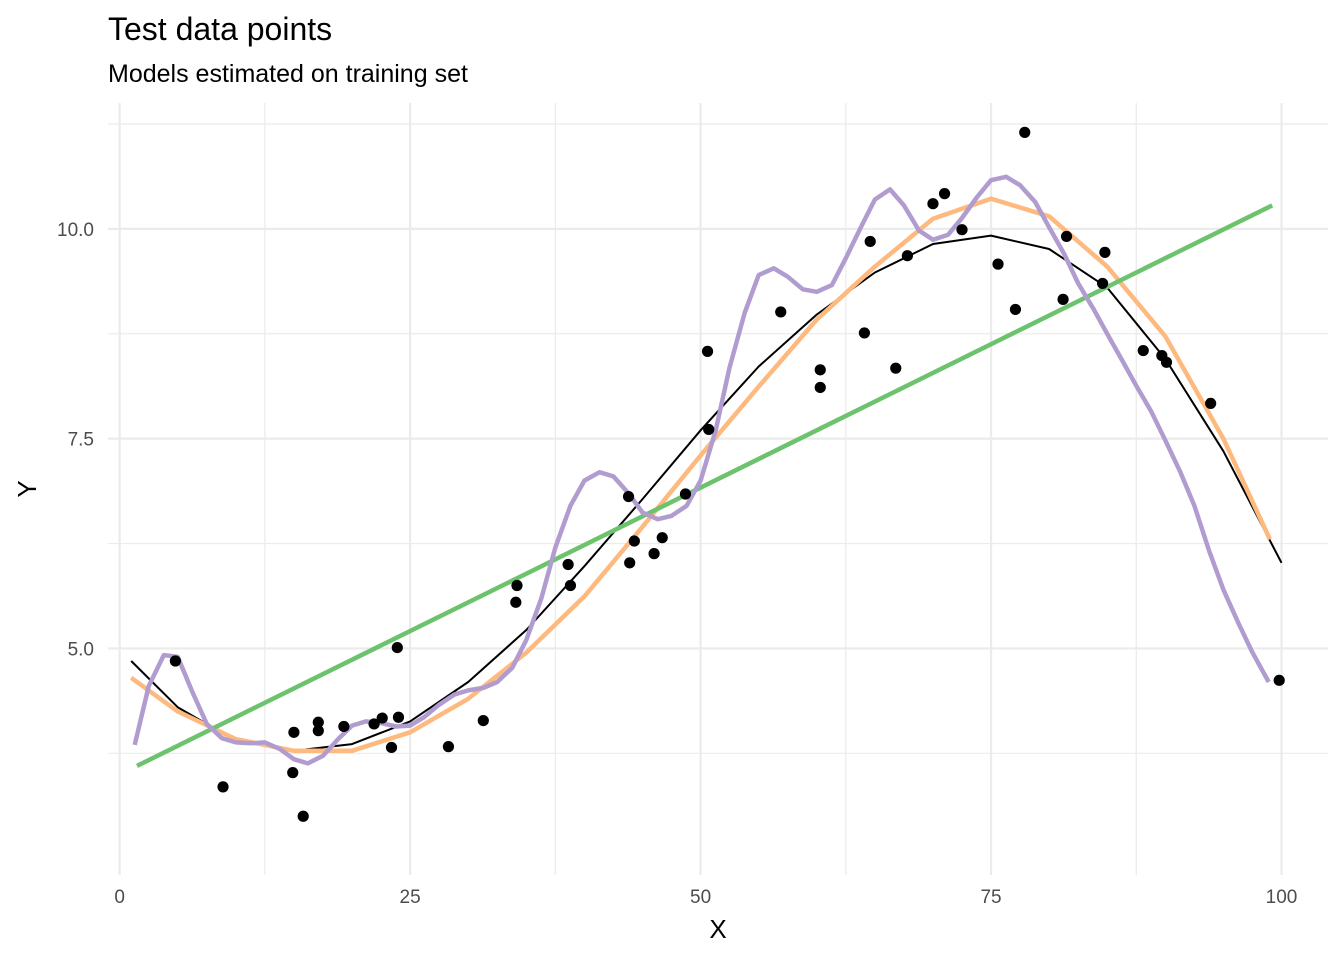  Describe the element at coordinates (1282, 897) in the screenshot. I see `x-tick-label: 100` at that location.